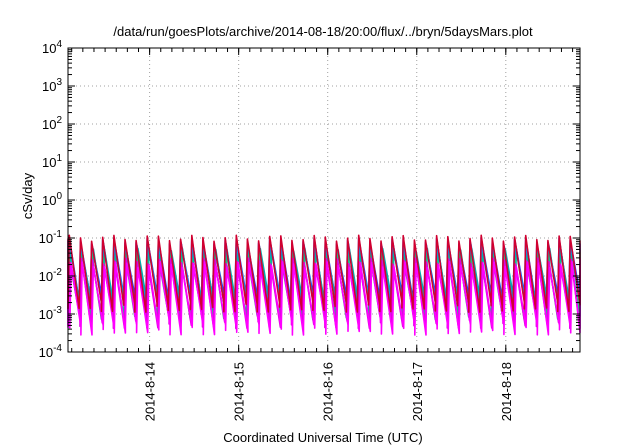 This screenshot has height=448, width=640. Describe the element at coordinates (506, 391) in the screenshot. I see `x-tick-label: 2014-8-18` at that location.